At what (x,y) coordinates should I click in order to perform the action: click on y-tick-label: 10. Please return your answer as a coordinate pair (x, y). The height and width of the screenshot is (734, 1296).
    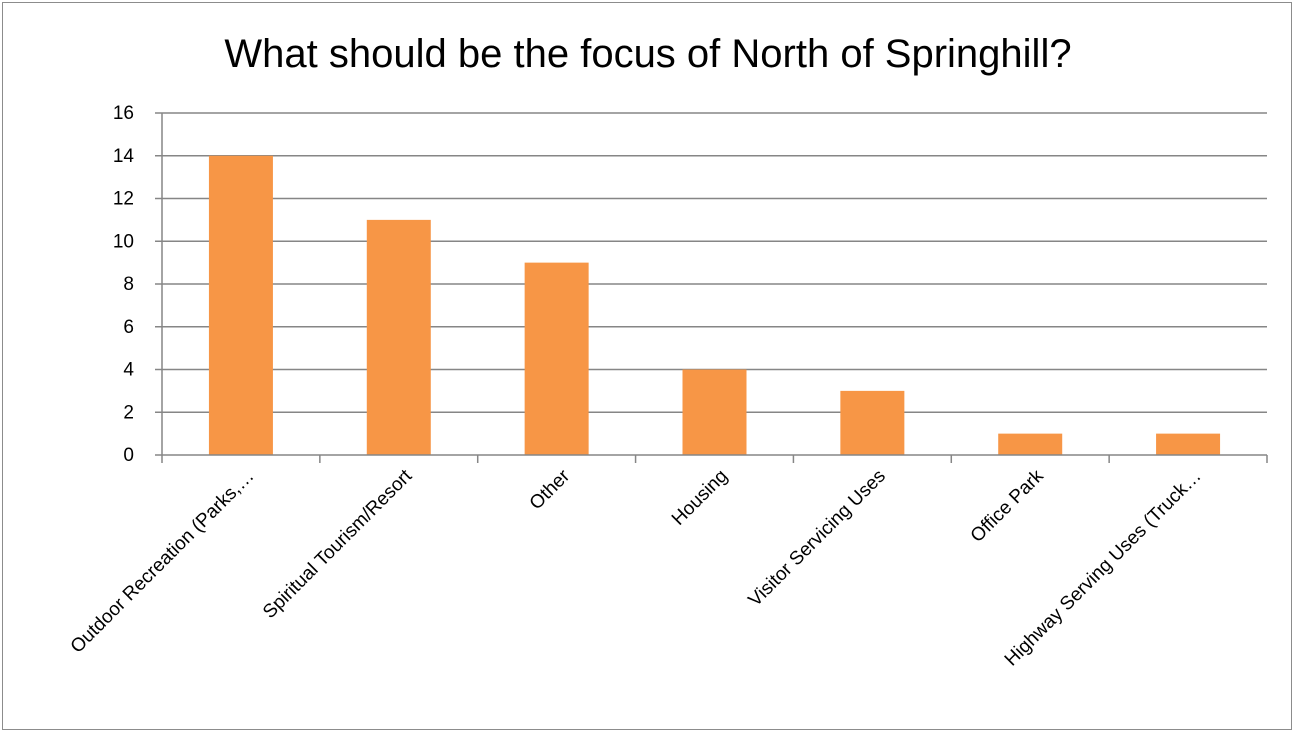
    Looking at the image, I should click on (123, 241).